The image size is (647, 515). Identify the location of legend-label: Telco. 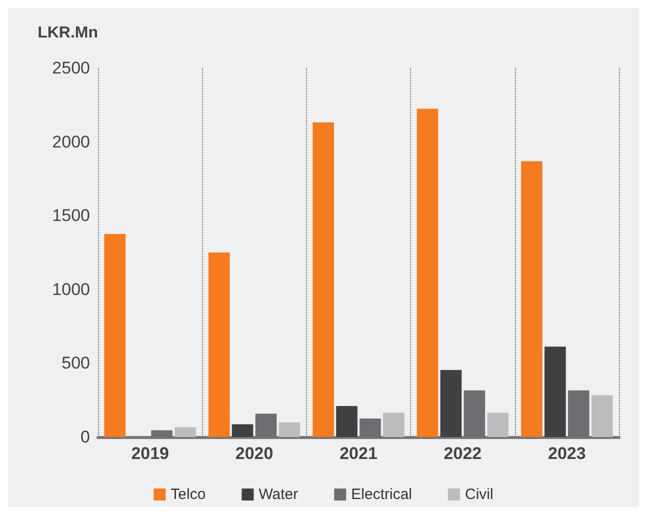
(188, 494).